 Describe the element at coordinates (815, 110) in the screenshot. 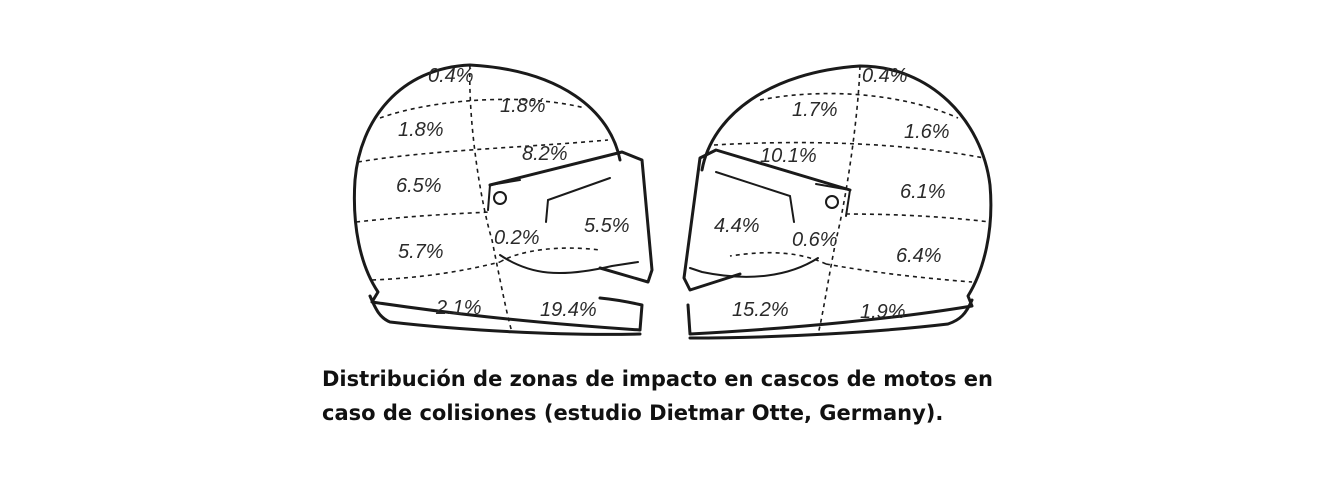

I see `helmet-right-zone-label: 1.7%` at that location.